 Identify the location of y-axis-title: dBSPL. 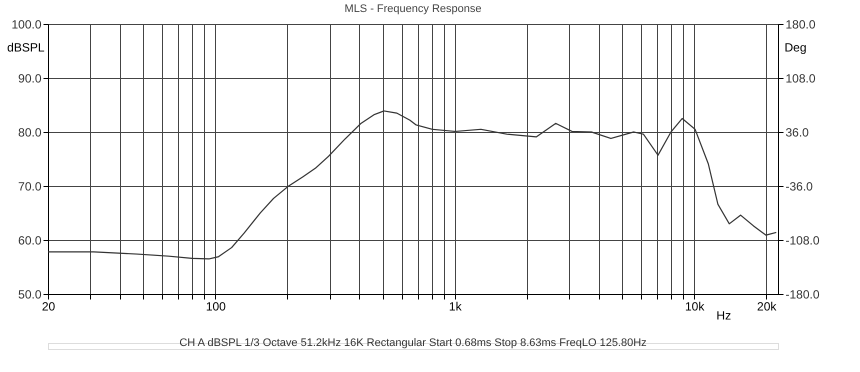
(26, 47).